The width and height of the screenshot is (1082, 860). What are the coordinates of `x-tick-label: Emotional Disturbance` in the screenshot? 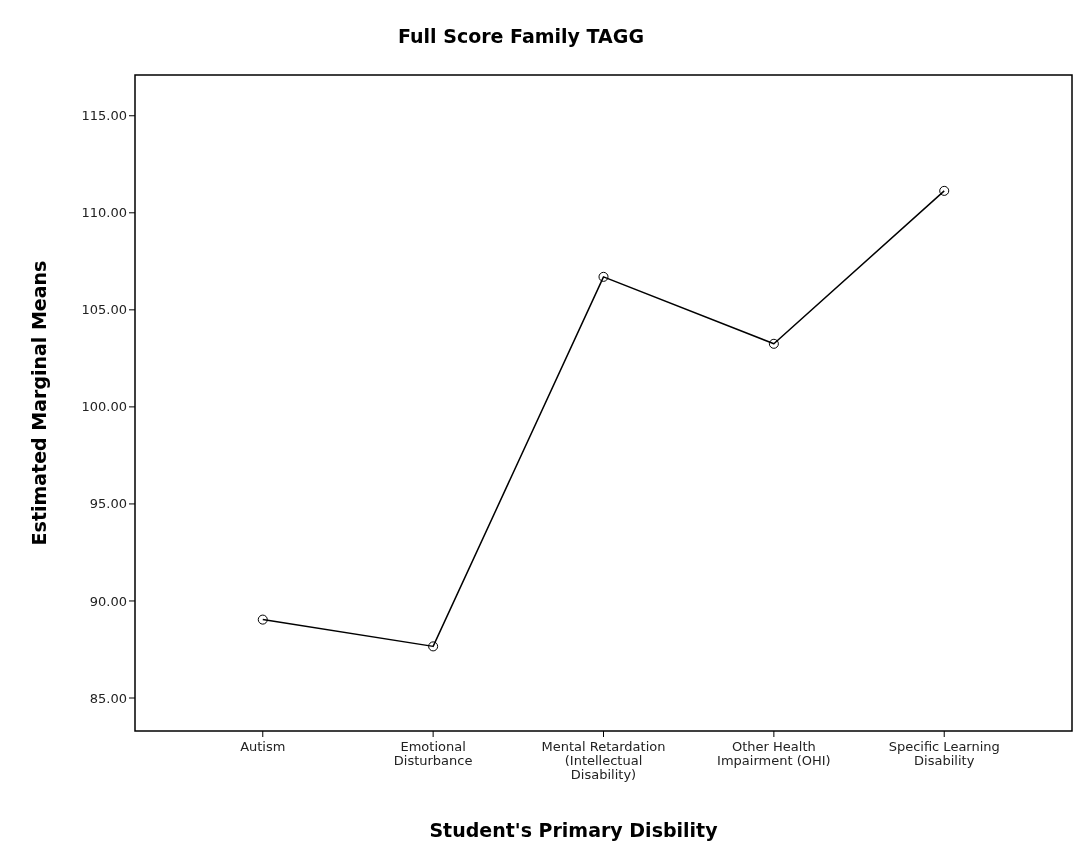 It's located at (433, 753).